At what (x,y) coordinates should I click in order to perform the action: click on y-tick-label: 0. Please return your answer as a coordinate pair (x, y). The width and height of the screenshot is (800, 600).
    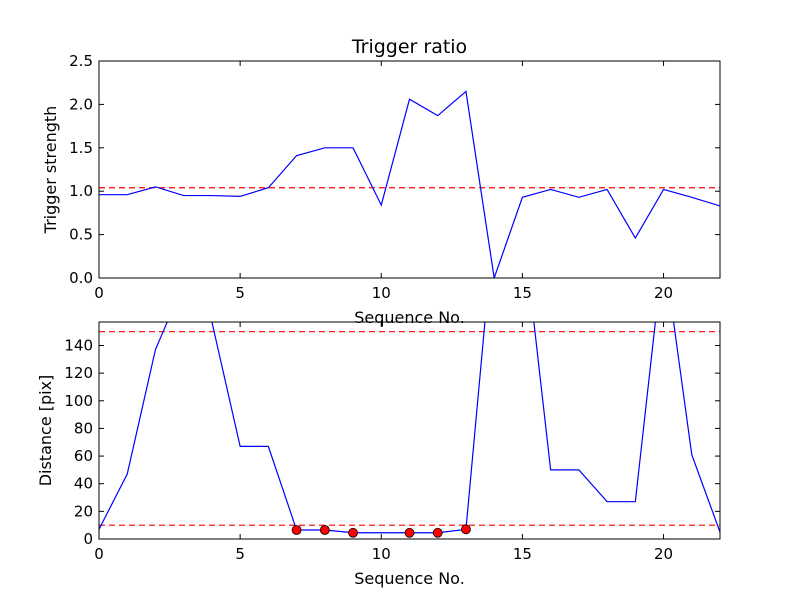
    Looking at the image, I should click on (88, 539).